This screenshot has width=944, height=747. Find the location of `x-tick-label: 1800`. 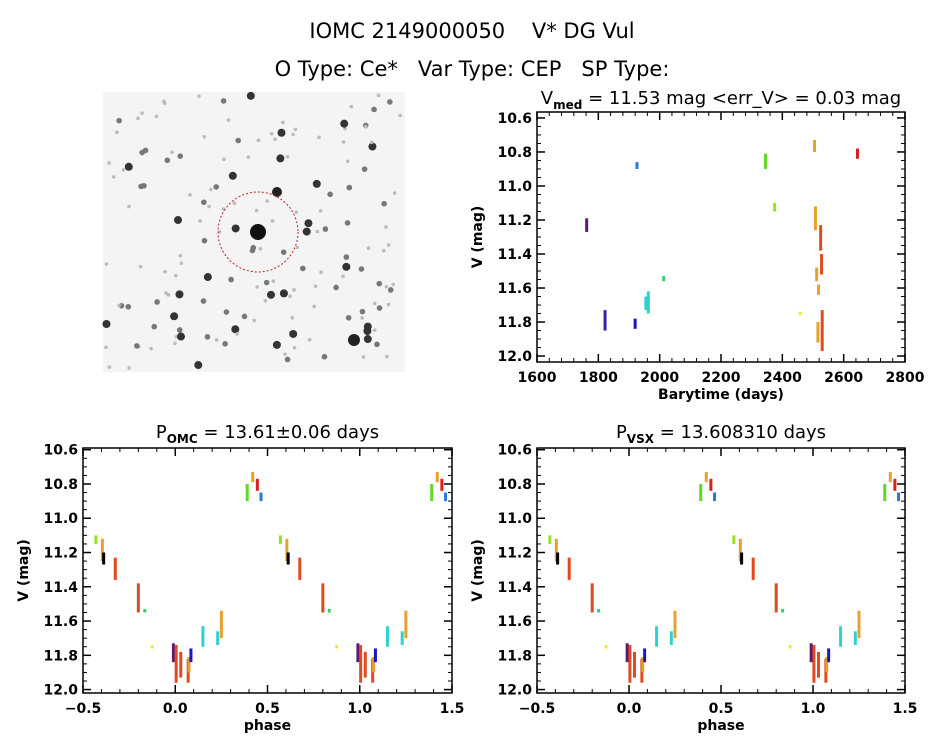

x-tick-label: 1800 is located at coordinates (598, 378).